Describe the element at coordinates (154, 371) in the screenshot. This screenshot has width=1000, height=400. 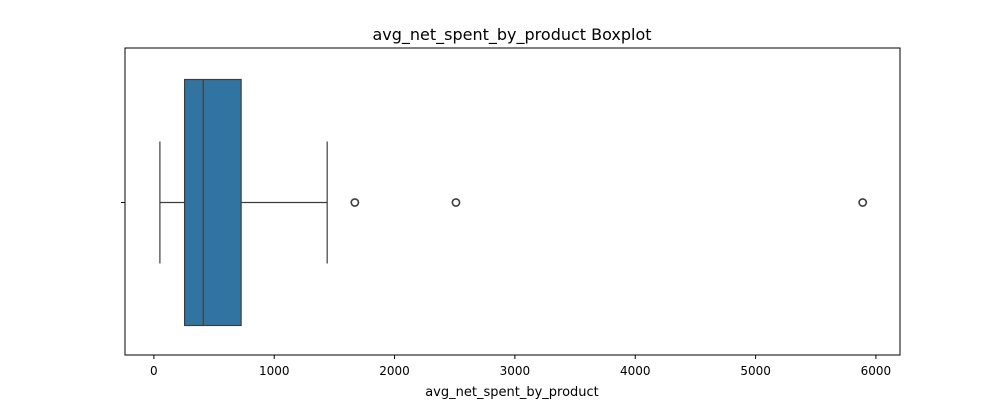
I see `x-tick-label: 0` at that location.